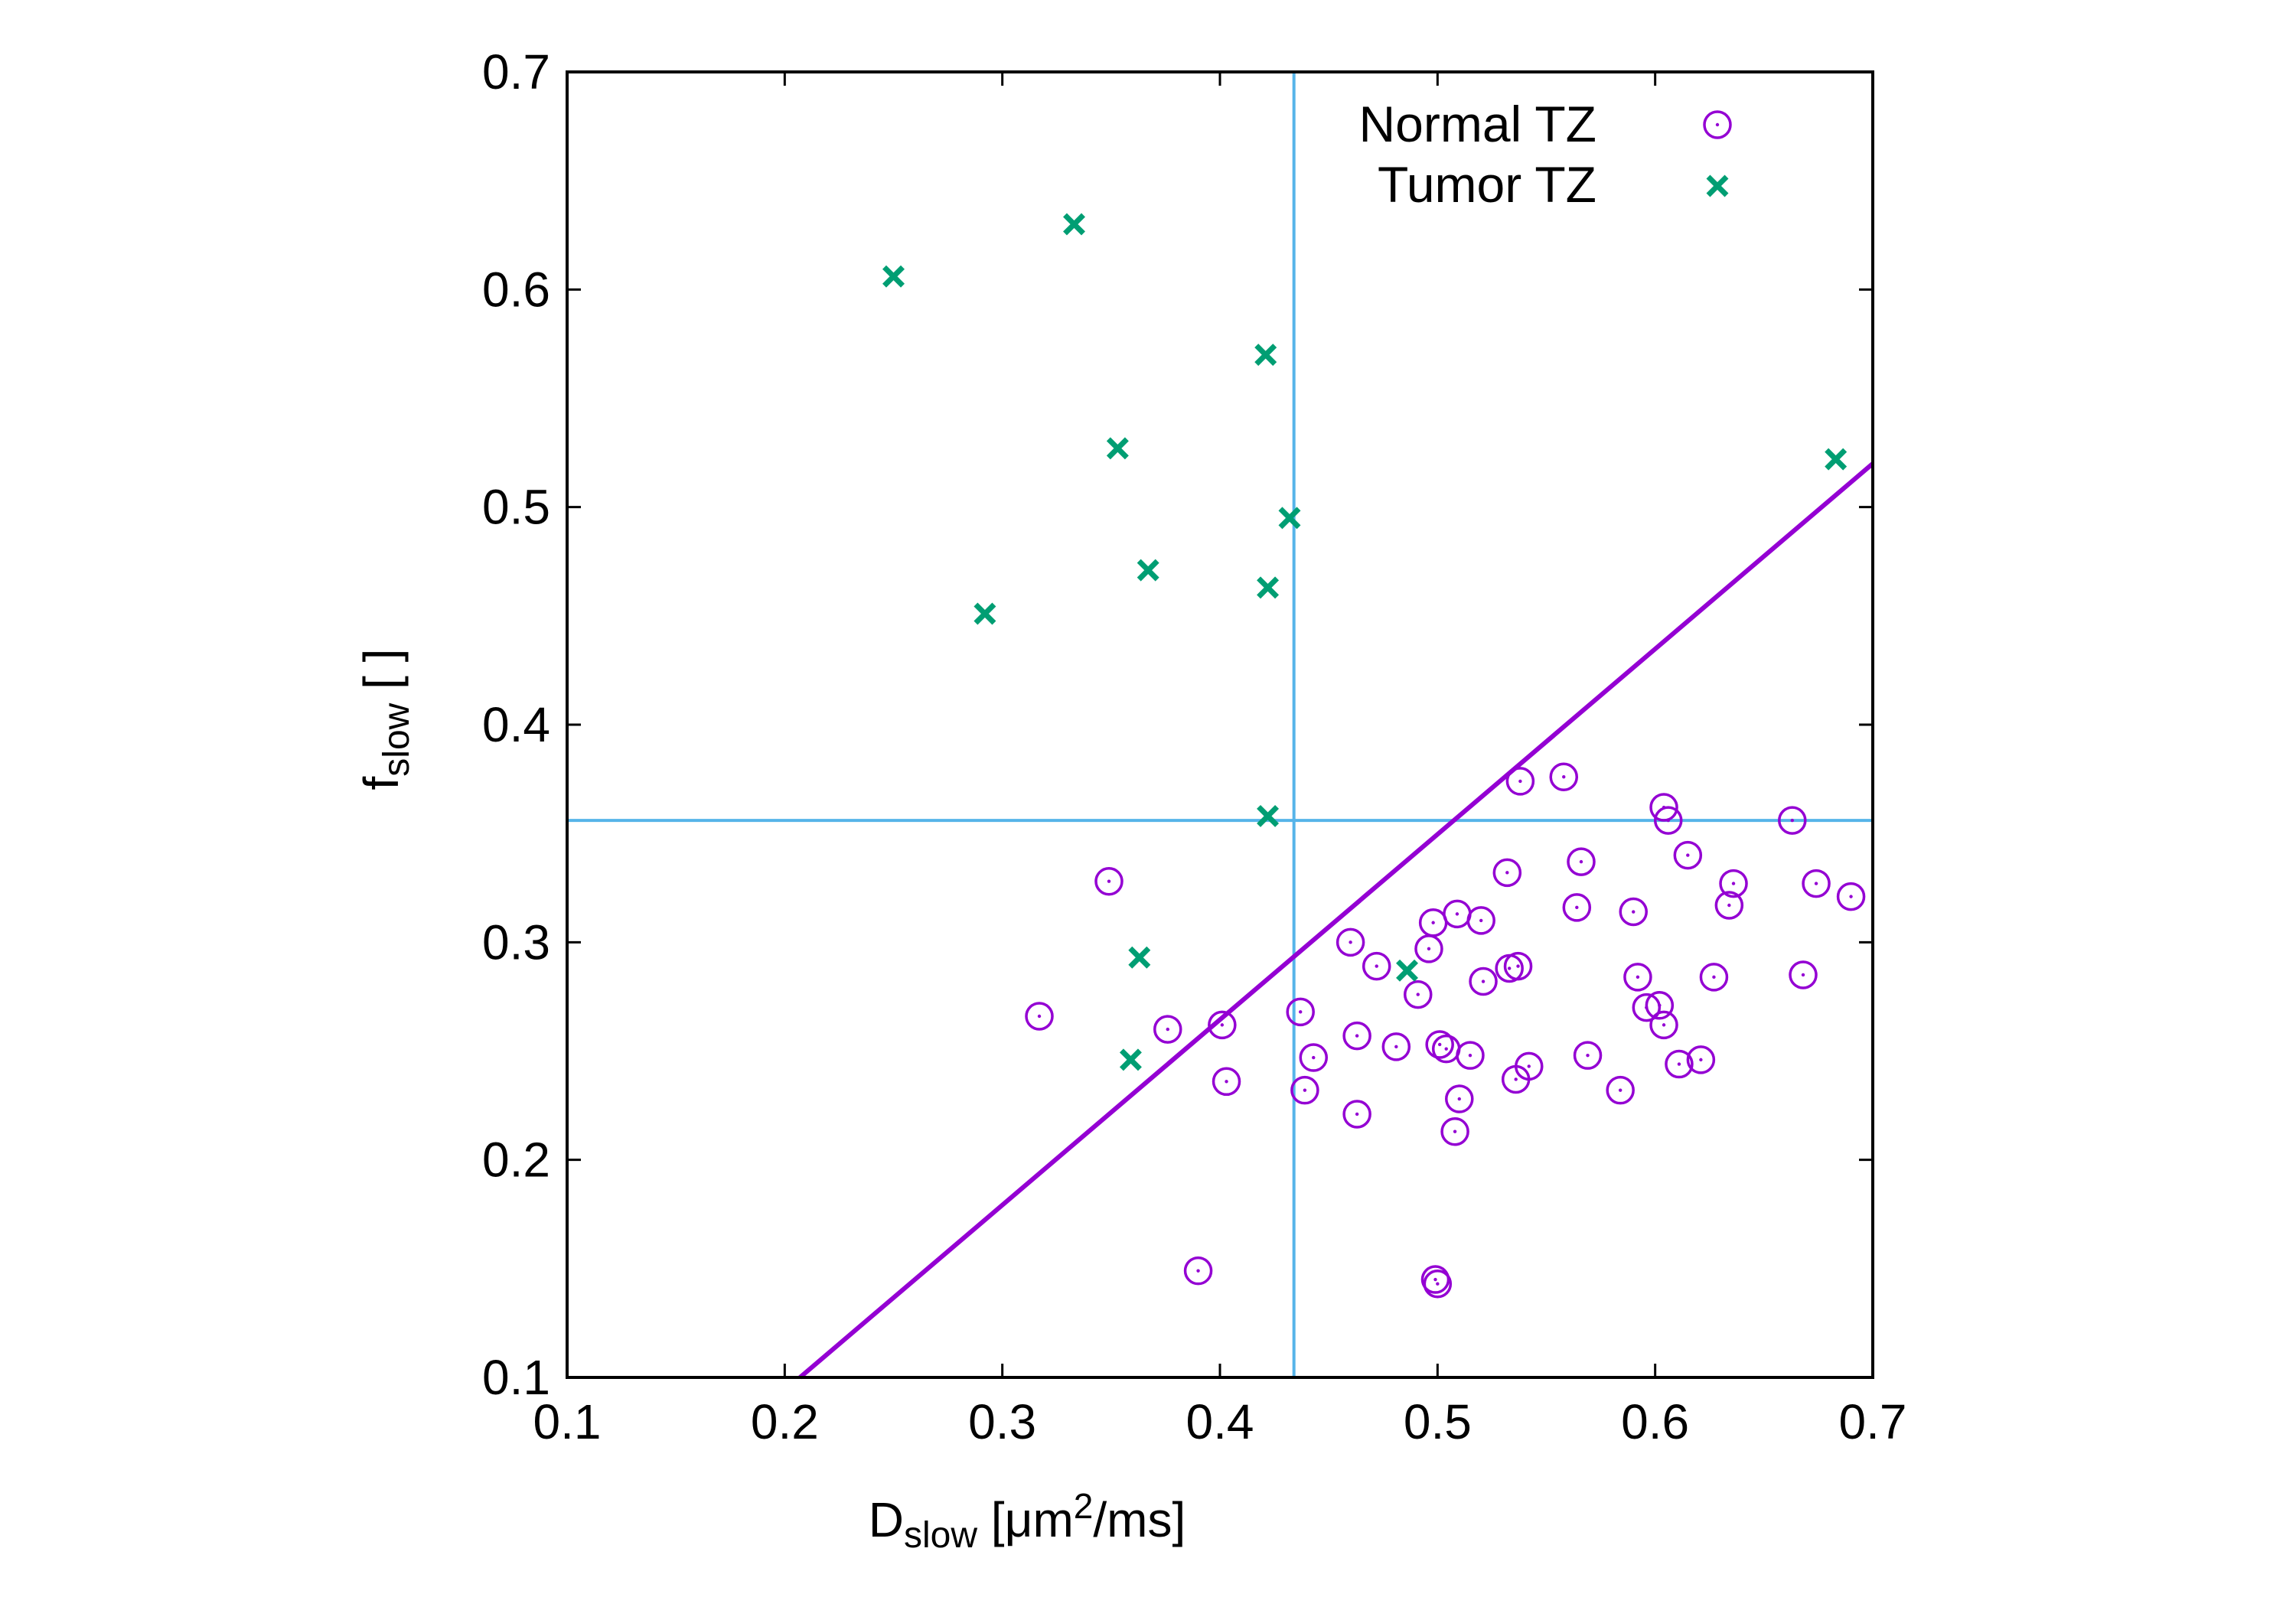  Describe the element at coordinates (516, 942) in the screenshot. I see `y-tick-label-2: 0.3` at that location.